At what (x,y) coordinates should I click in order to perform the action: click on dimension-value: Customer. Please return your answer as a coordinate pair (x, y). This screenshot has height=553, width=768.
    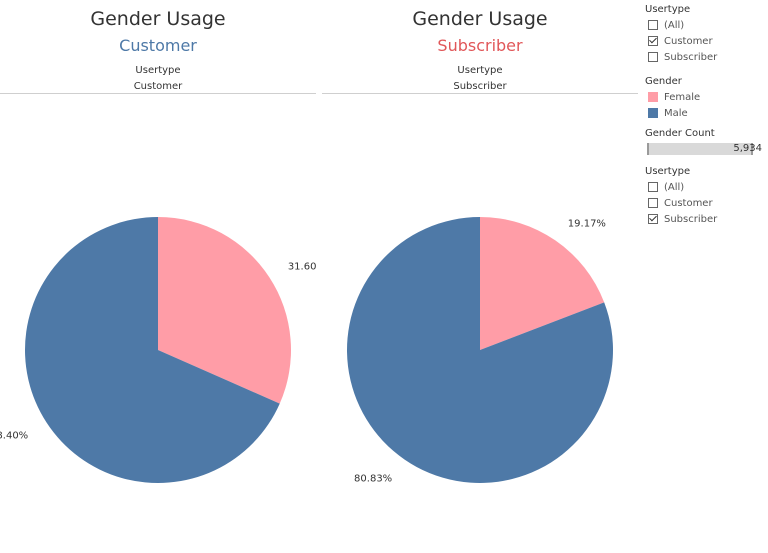
    Looking at the image, I should click on (158, 86).